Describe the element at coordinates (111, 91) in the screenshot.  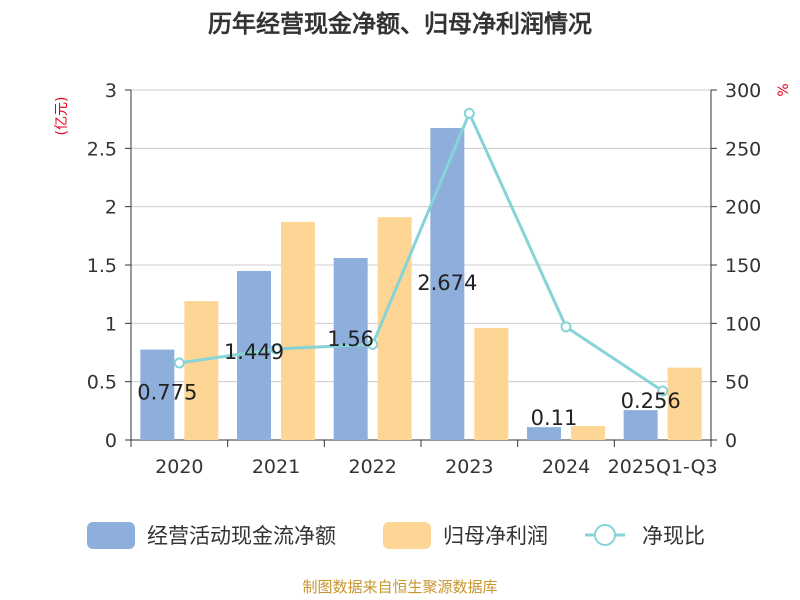
I see `left-tick-label: 3` at that location.